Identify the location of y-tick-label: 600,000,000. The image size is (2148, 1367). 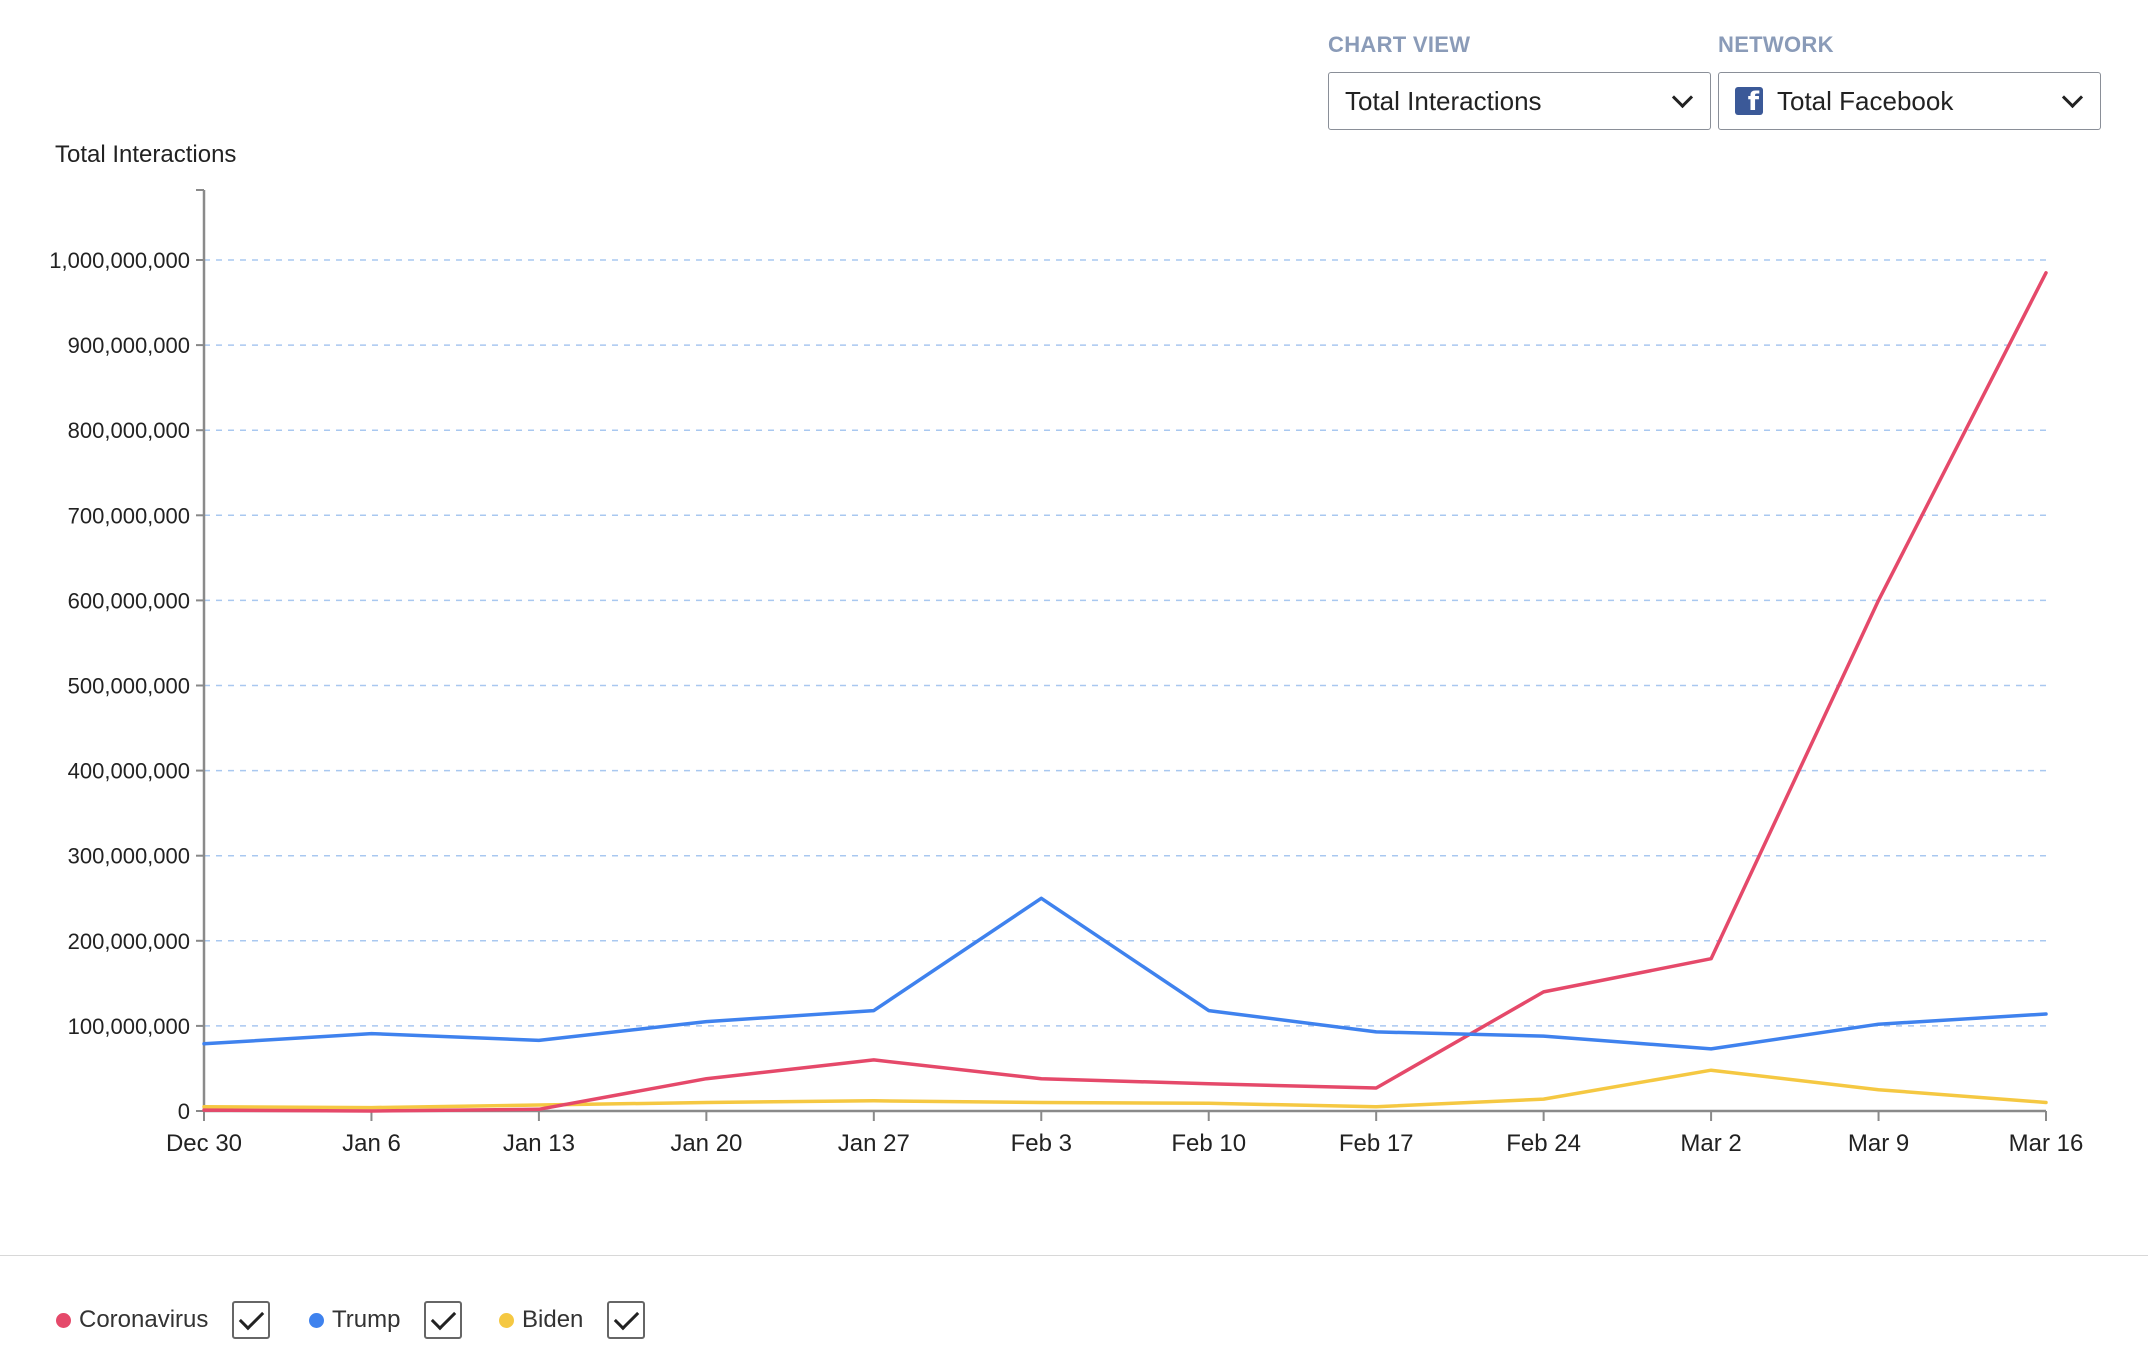
(129, 600).